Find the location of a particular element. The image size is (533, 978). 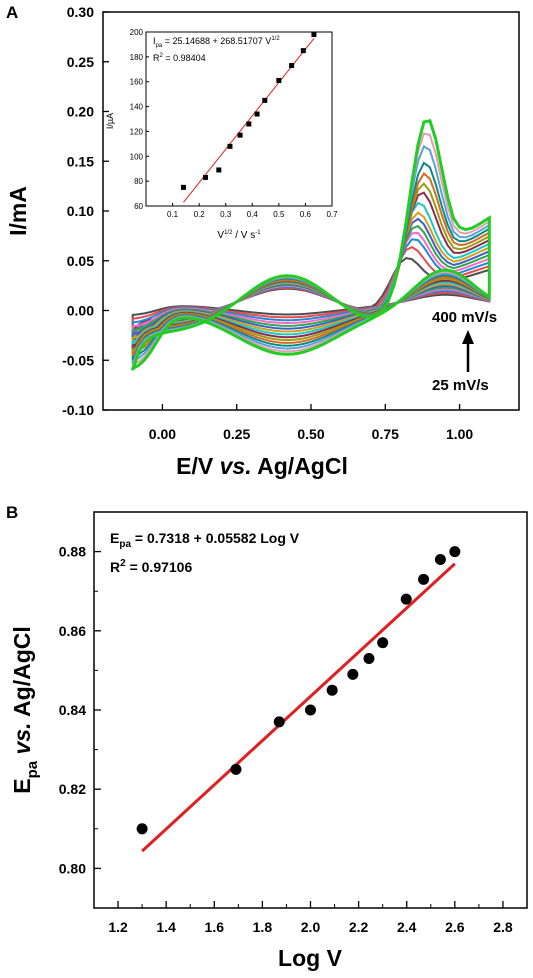

inset-r-squared: R2 = 0.98404 is located at coordinates (179, 58).